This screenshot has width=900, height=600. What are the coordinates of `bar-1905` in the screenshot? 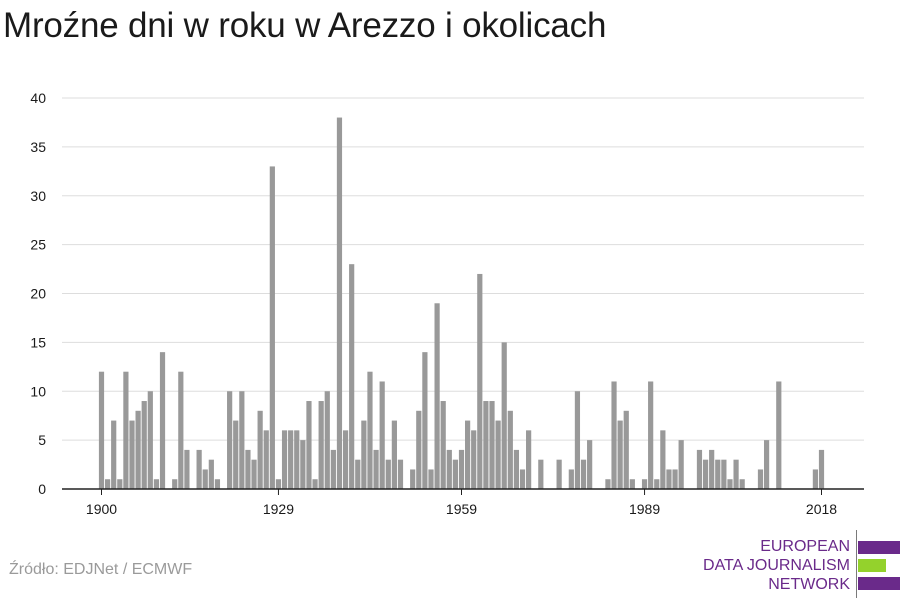 It's located at (132, 454).